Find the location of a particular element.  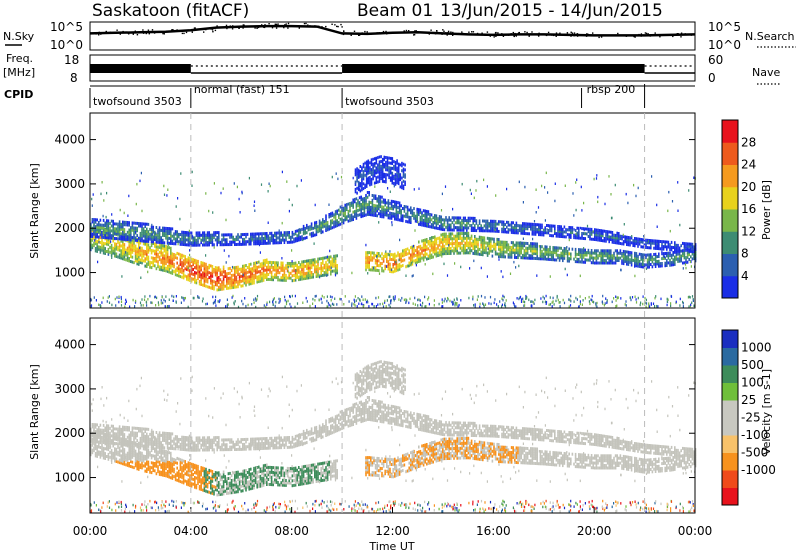

noise-left-tick-top: 10^5 is located at coordinates (66, 27).